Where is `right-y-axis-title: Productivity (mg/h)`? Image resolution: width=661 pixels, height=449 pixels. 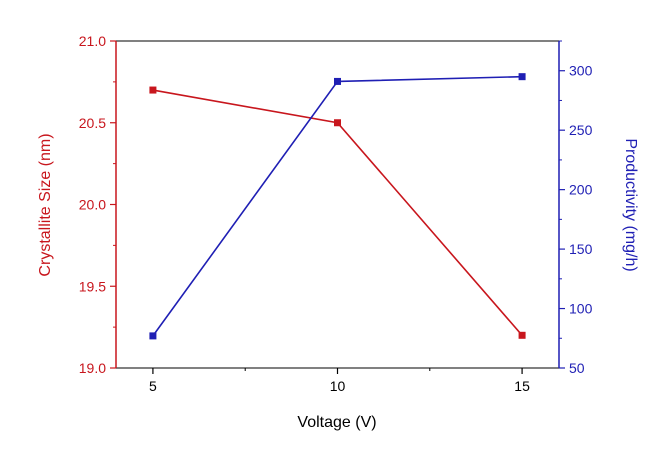
right-y-axis-title: Productivity (mg/h) is located at coordinates (630, 204).